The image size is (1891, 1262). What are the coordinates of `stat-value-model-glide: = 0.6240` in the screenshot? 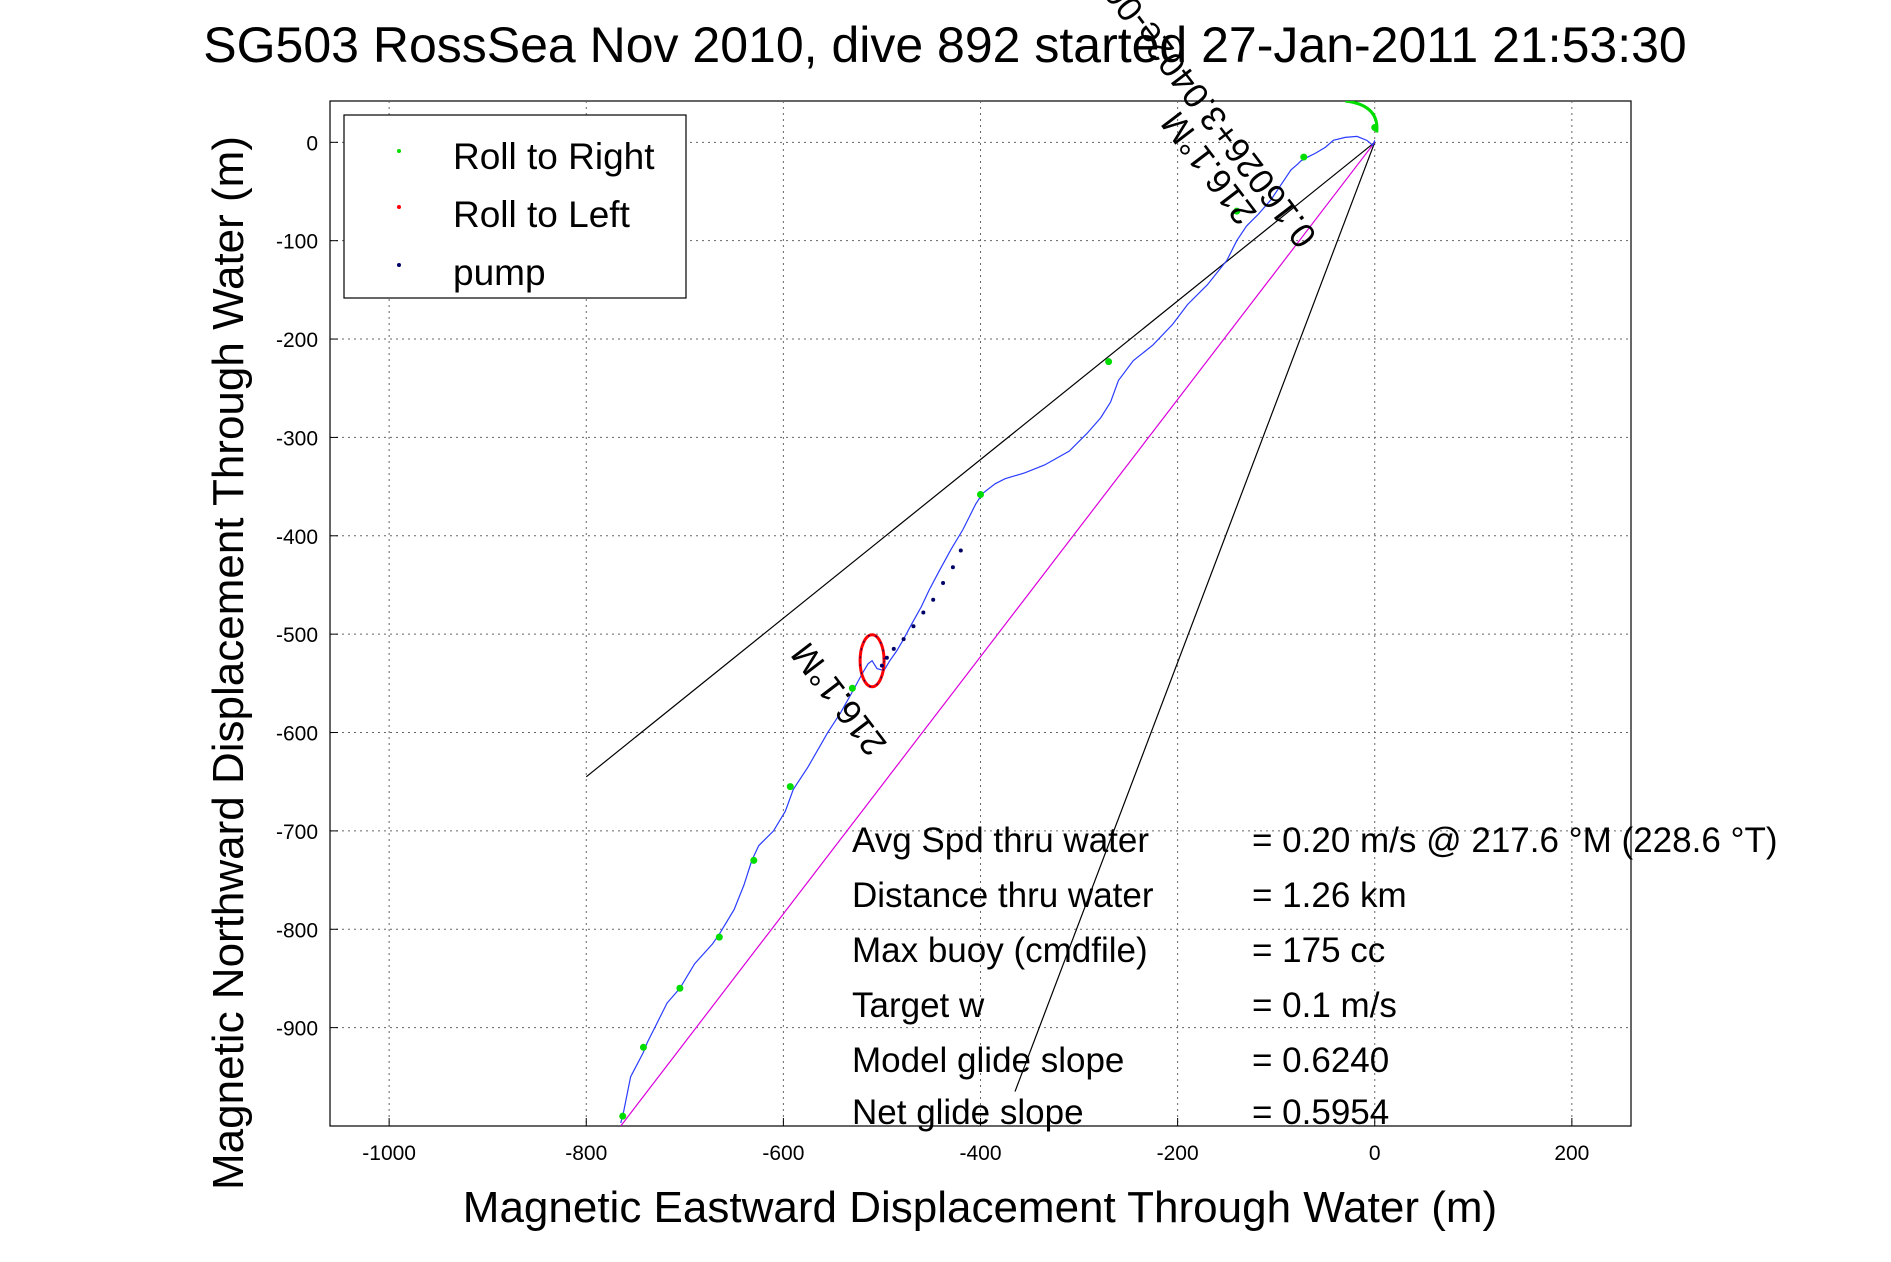 It's located at (1320, 1060).